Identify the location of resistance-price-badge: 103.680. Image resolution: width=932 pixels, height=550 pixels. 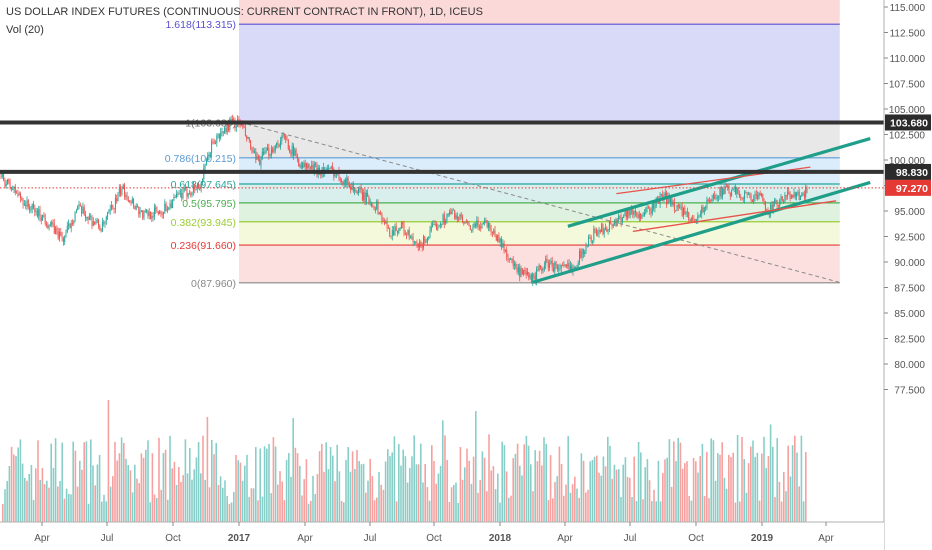
(909, 123).